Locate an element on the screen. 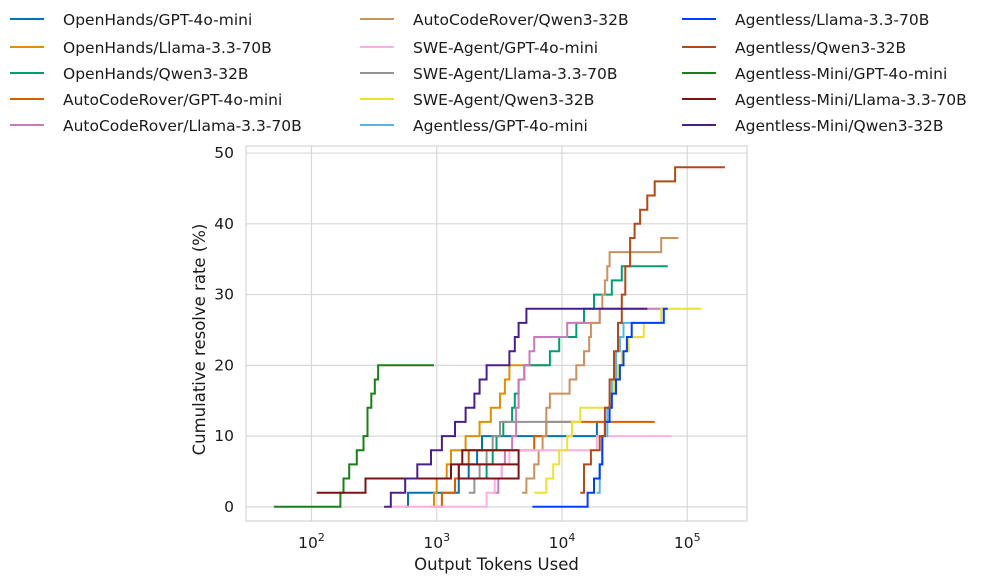  legend-item: Agentless/Qwen3-32B is located at coordinates (794, 48).